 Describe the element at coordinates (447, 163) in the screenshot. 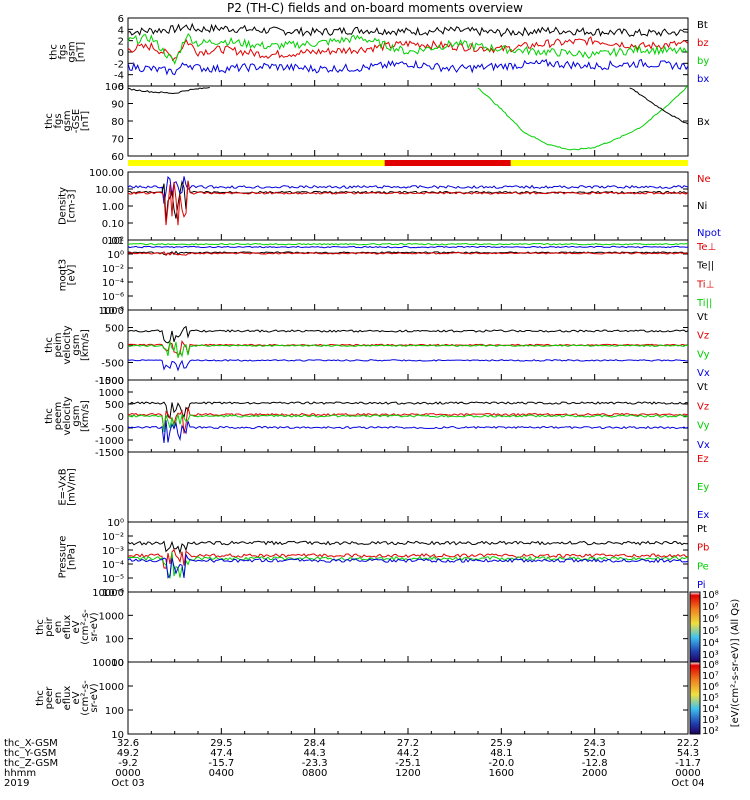

I see `mode-bar-red` at that location.